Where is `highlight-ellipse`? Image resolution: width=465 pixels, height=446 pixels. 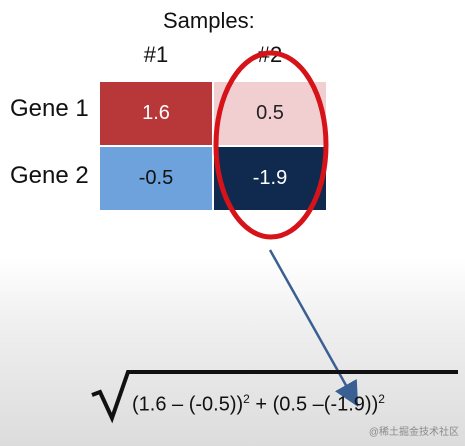
highlight-ellipse is located at coordinates (271, 145).